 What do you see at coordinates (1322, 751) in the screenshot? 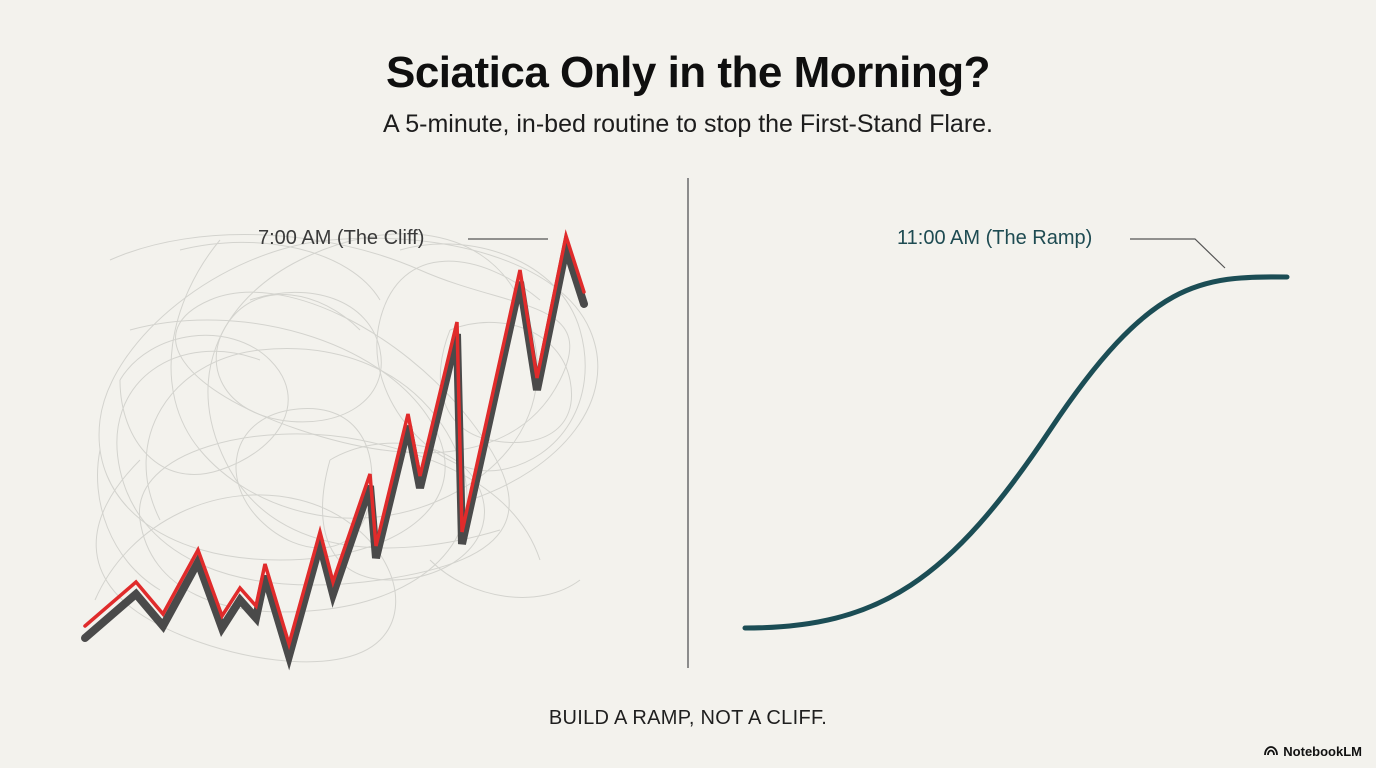
I see `brand-name: NotebookLM` at bounding box center [1322, 751].